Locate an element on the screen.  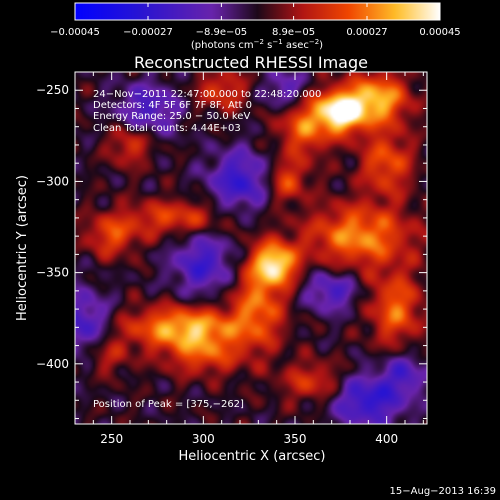
colorbar-gradient is located at coordinates (257, 11).